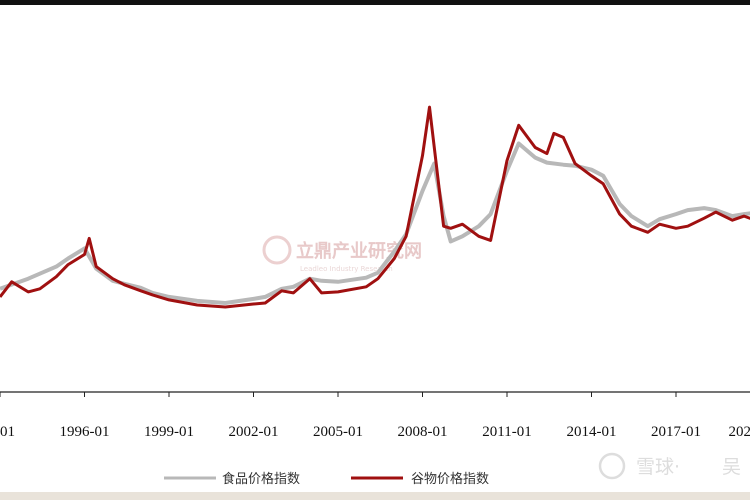 The image size is (750, 500). I want to click on x-tick-label: 2005-01, so click(338, 432).